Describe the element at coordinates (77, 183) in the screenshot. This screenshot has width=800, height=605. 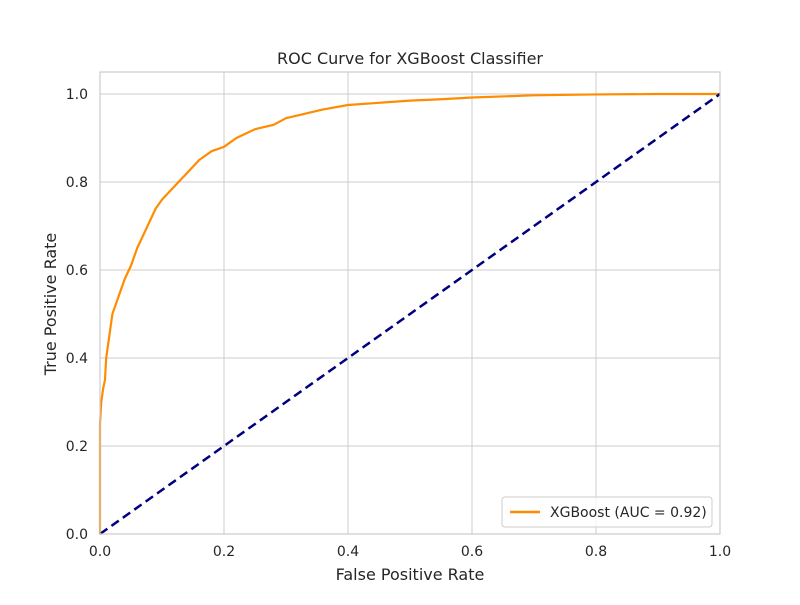
I see `y-tick-label: 0.8` at that location.